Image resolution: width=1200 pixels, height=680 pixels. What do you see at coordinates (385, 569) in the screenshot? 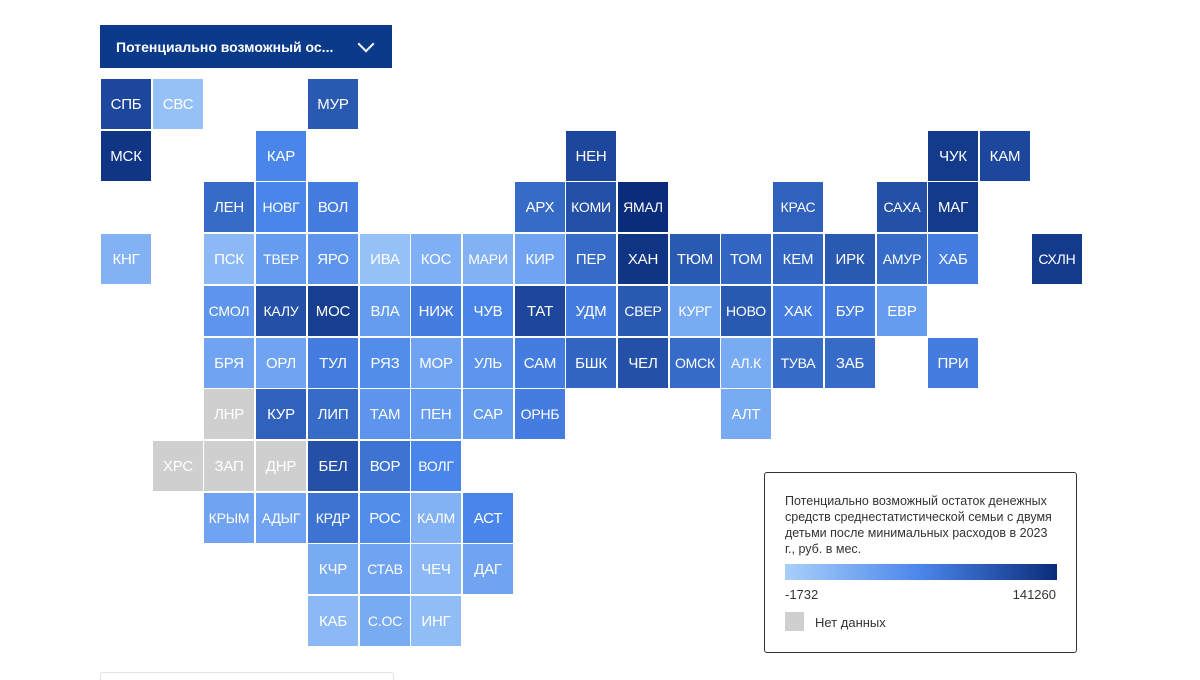
I see `region-tile: СТАВ` at bounding box center [385, 569].